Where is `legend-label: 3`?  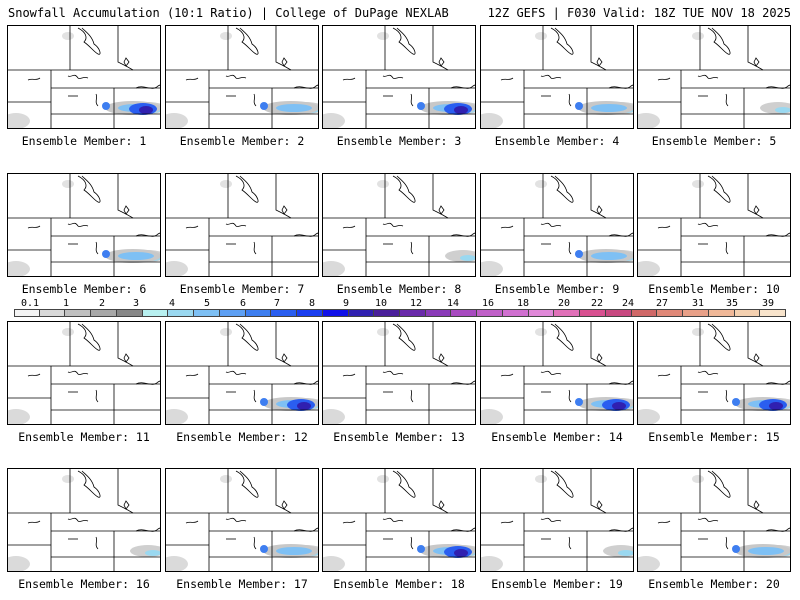 legend-label: 3 is located at coordinates (136, 303).